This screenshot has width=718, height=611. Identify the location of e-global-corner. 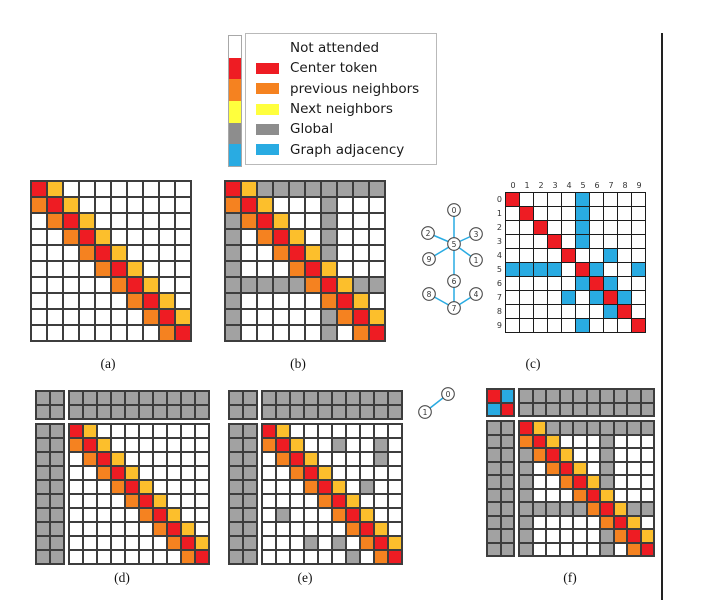
(243, 405).